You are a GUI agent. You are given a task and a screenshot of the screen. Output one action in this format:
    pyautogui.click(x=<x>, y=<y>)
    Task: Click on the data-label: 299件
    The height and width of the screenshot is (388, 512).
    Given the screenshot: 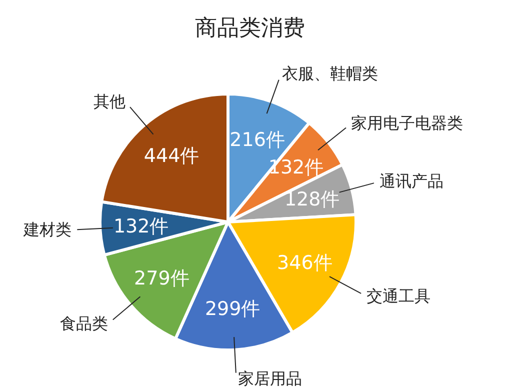 What is the action you would take?
    pyautogui.click(x=232, y=309)
    